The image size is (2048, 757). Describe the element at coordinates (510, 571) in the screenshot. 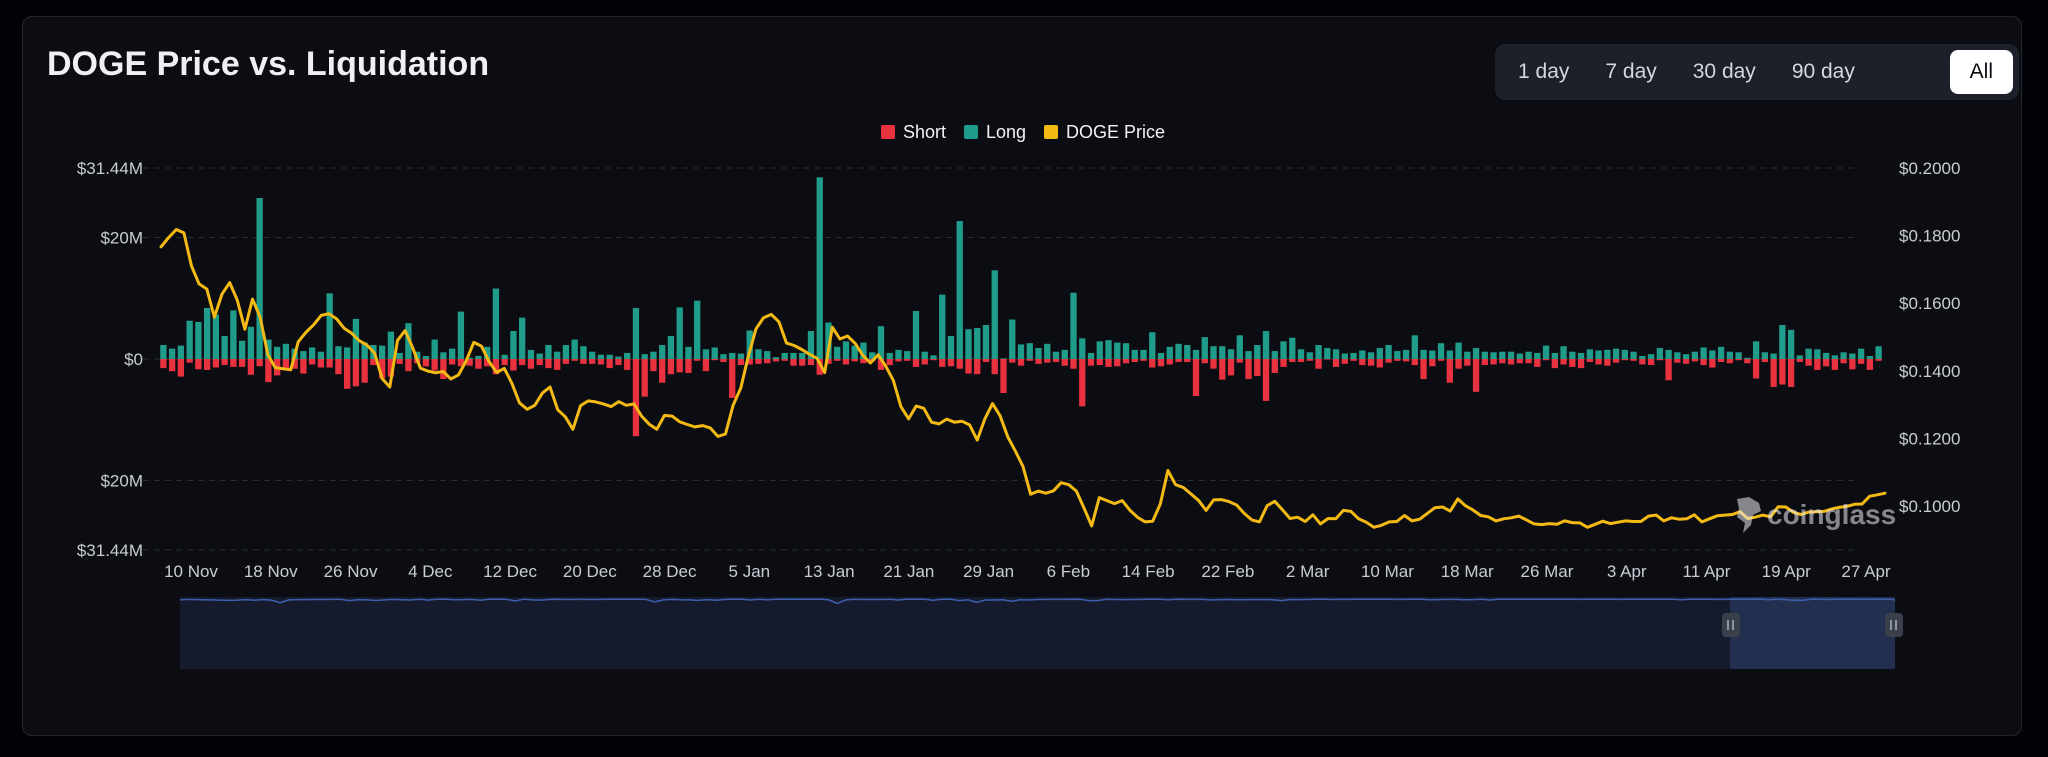

I see `x-axis-tick-label: 12 Dec` at that location.